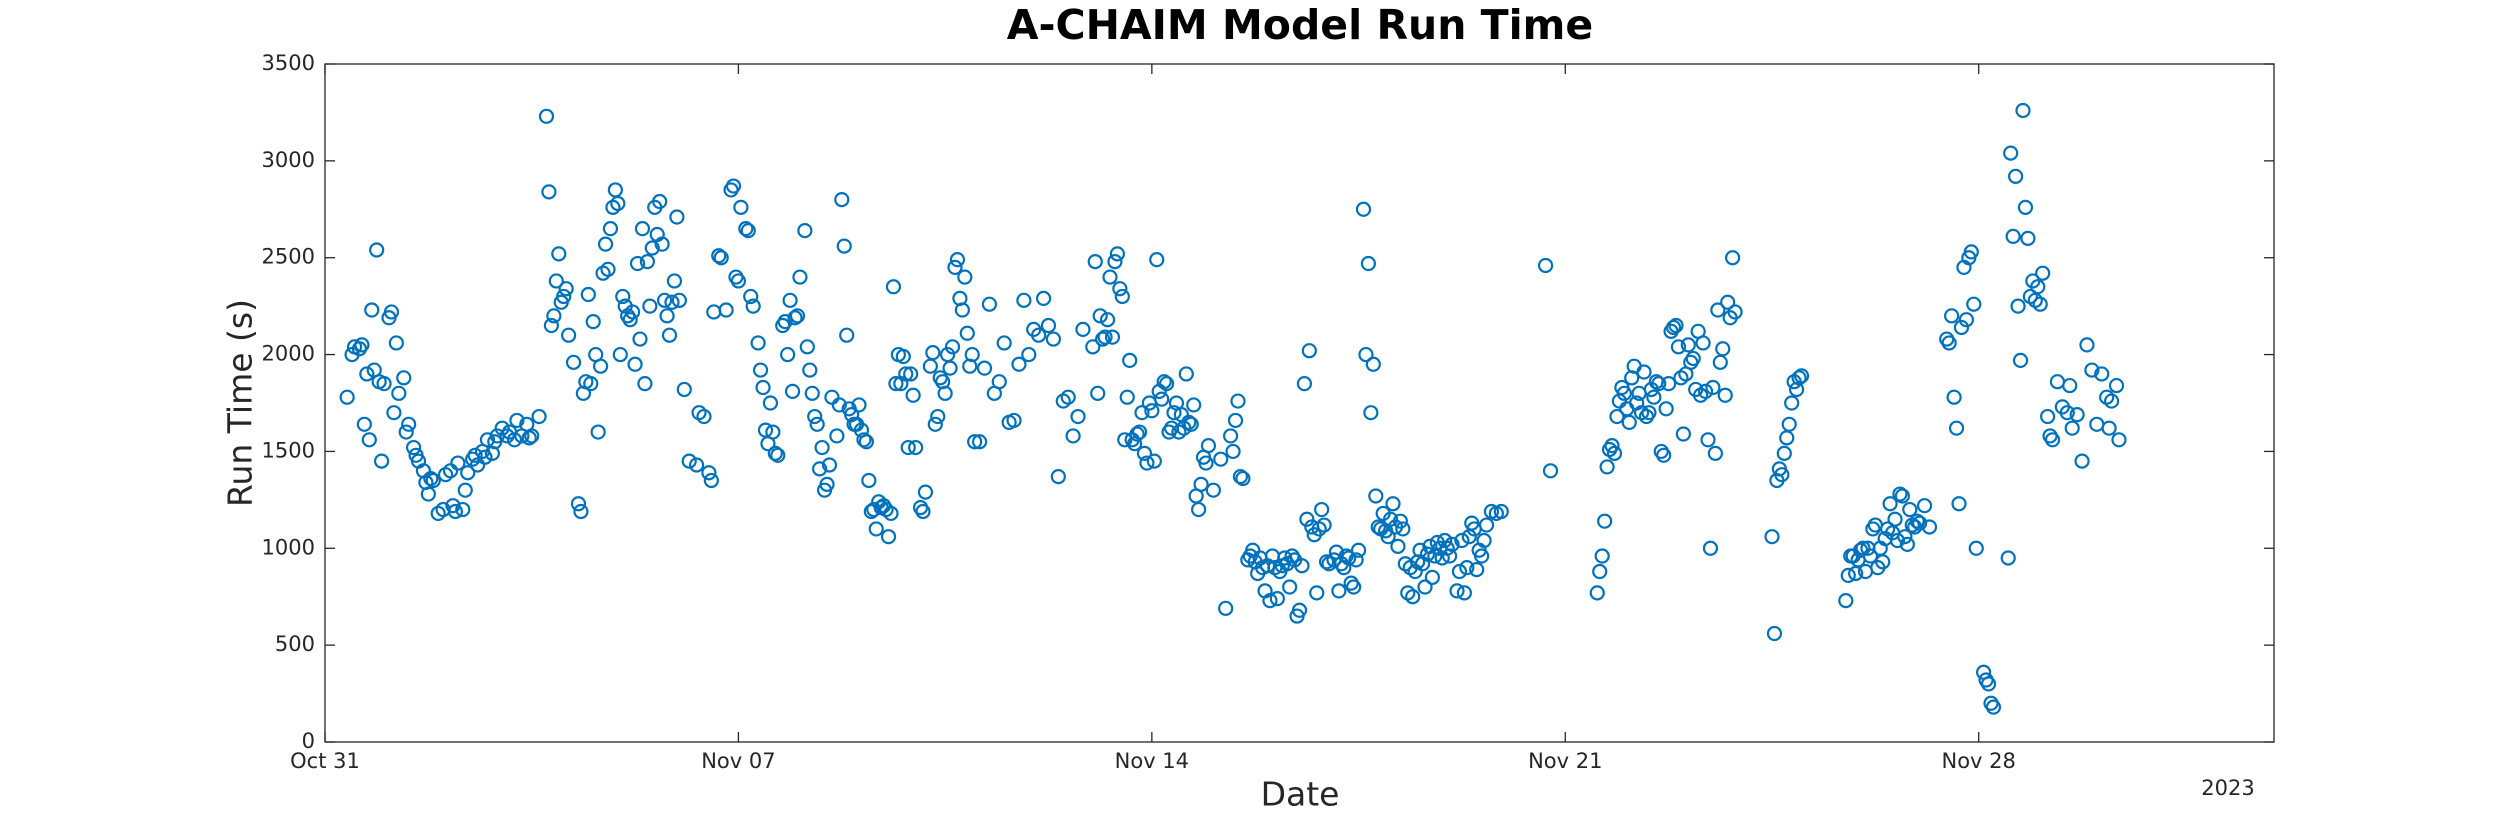 This screenshot has height=837, width=2500. What do you see at coordinates (1565, 761) in the screenshot?
I see `x-tick-label: Nov 21` at bounding box center [1565, 761].